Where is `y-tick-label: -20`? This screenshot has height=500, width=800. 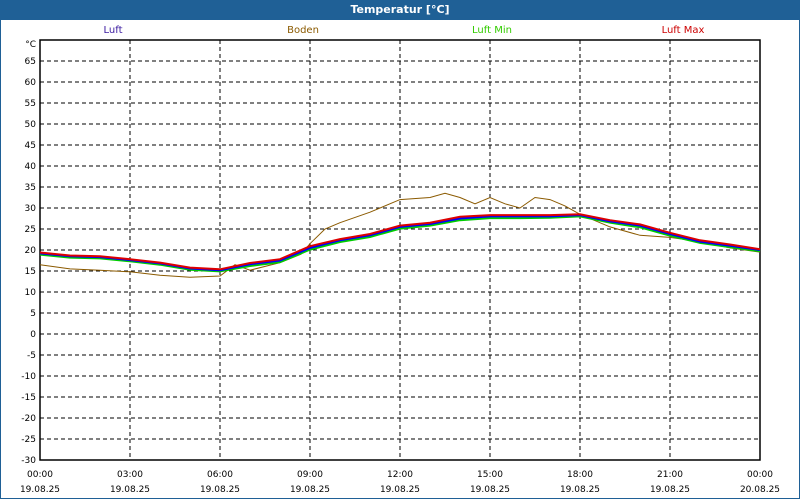
y-tick-label: -20 is located at coordinates (28, 419).